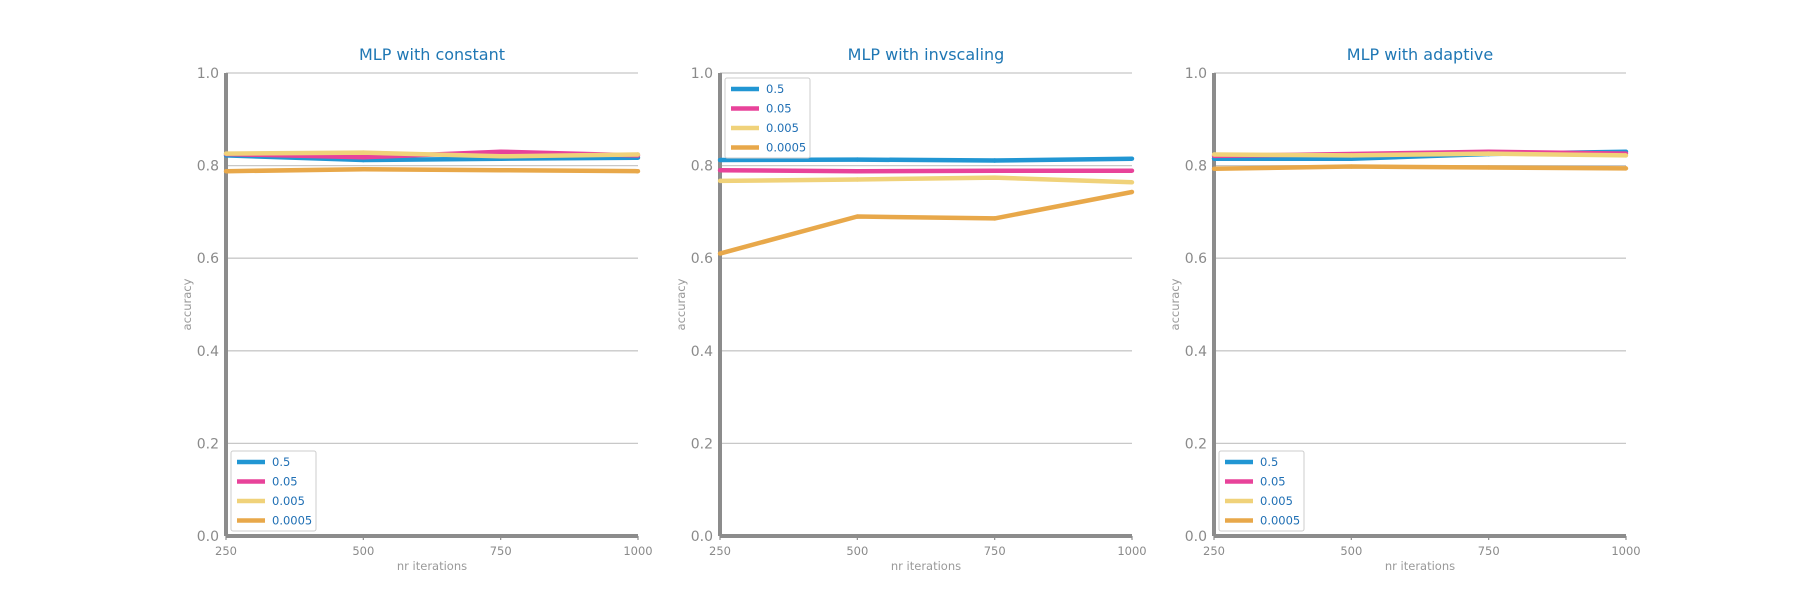  Describe the element at coordinates (432, 54) in the screenshot. I see `chart-title: MLP with constant` at that location.